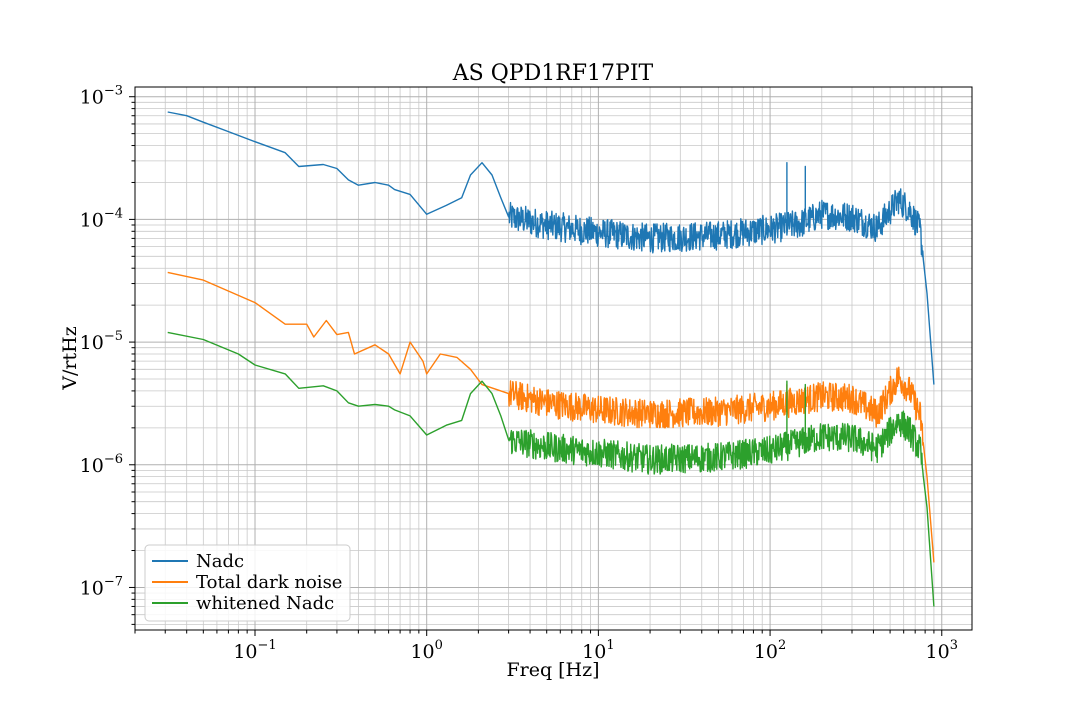  I want to click on legend-label-whitened-nadc: whitened Nadc, so click(265, 603).